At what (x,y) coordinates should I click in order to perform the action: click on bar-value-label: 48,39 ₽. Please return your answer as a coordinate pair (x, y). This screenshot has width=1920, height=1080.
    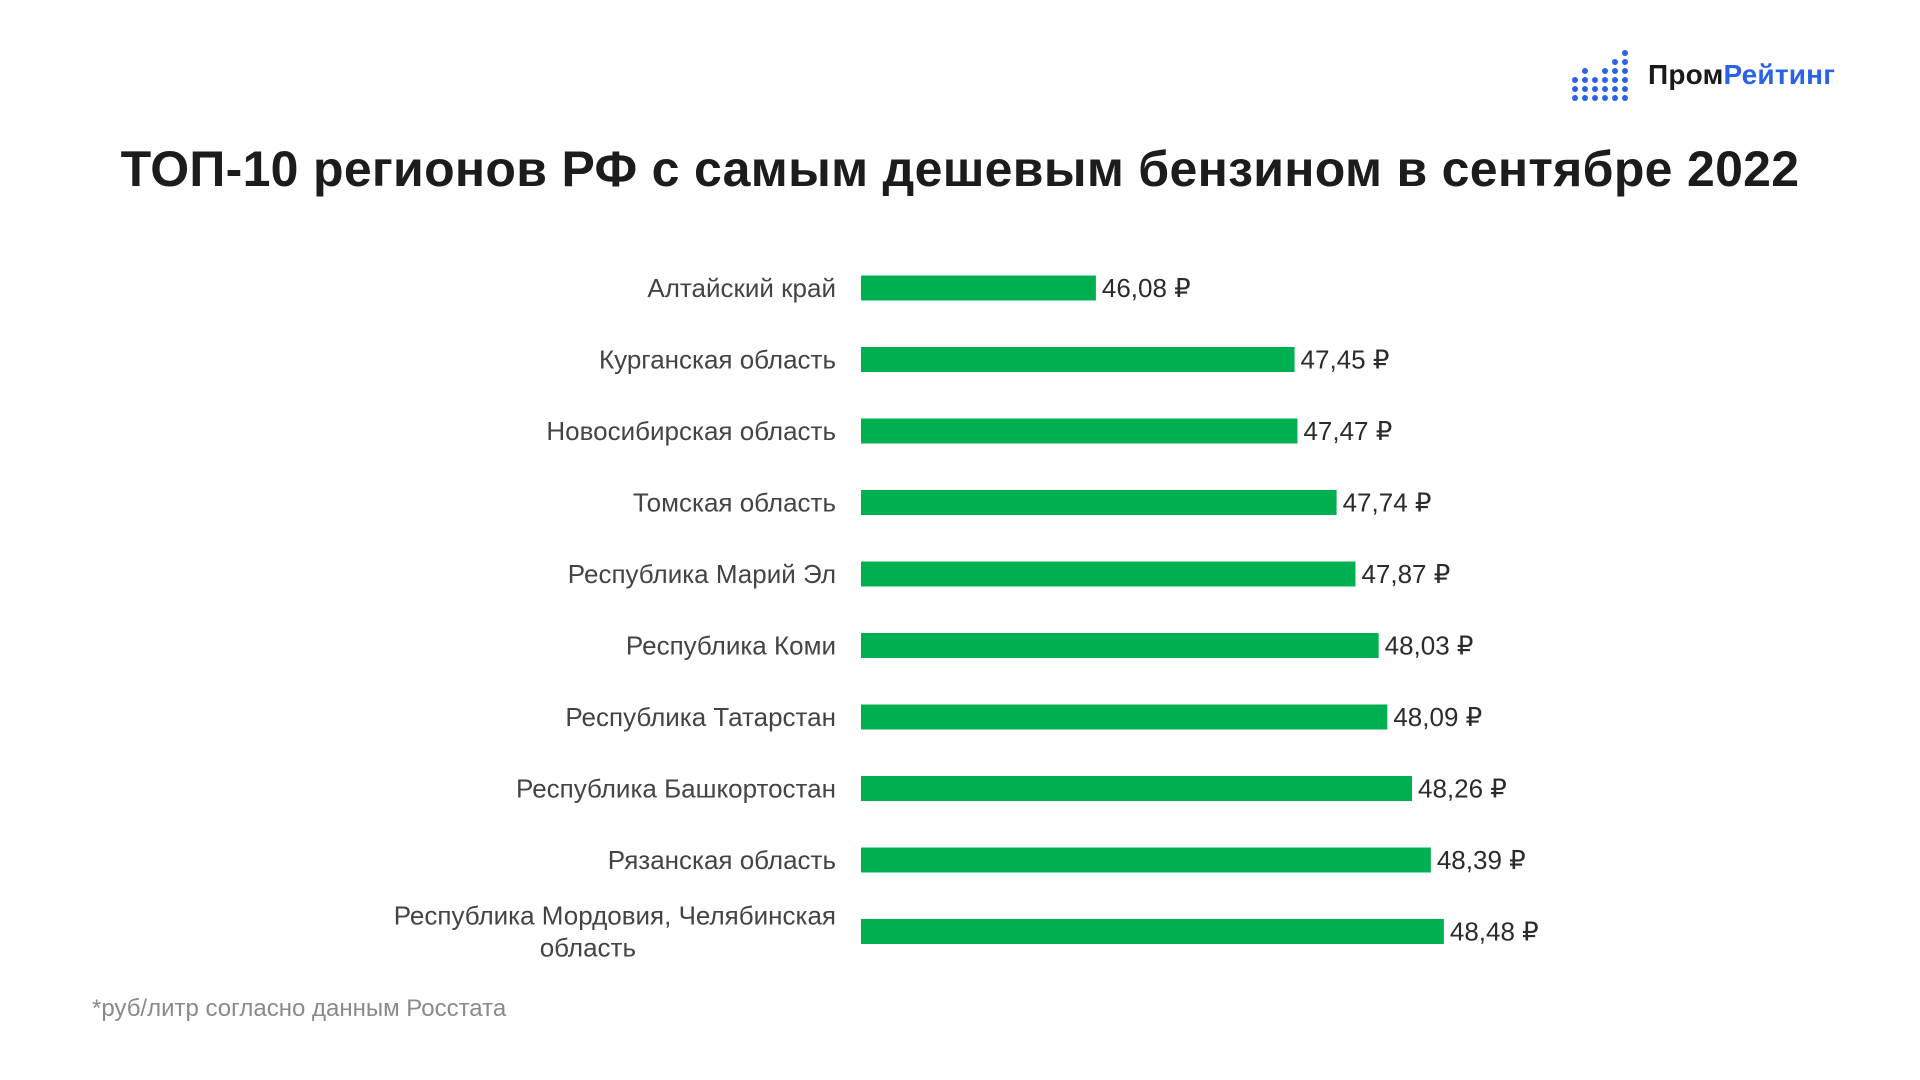
    Looking at the image, I should click on (1481, 860).